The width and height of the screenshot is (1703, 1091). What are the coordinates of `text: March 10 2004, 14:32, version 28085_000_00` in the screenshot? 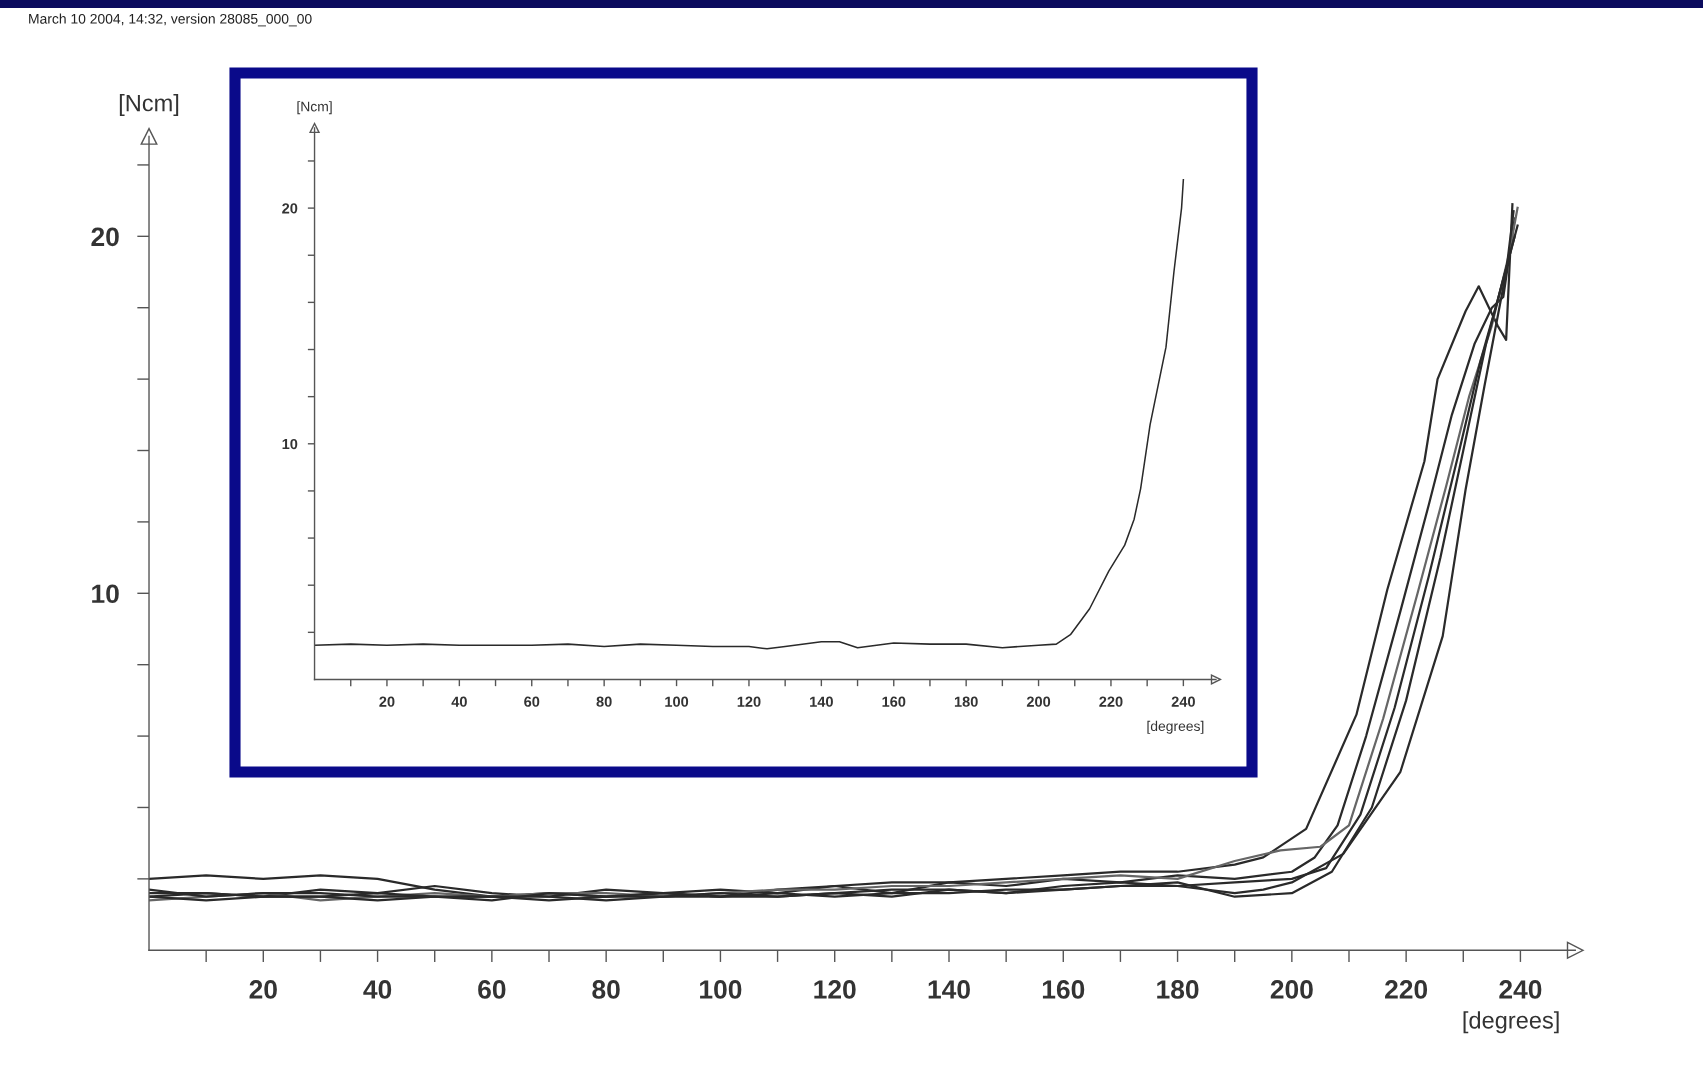 It's located at (170, 20).